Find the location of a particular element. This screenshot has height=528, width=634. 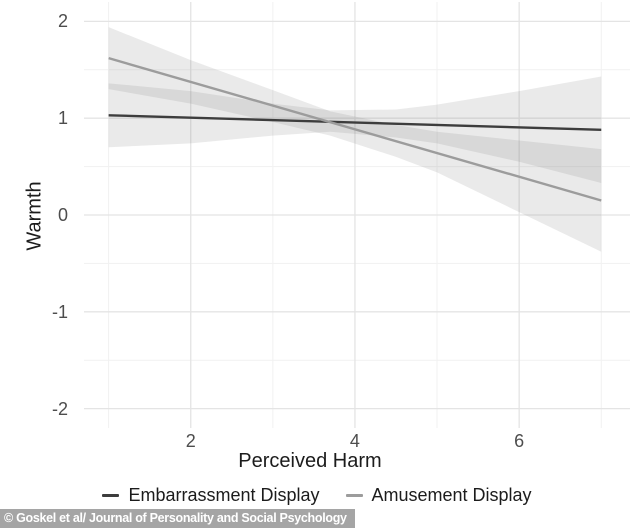

legend-label-amusement: Amusement Display is located at coordinates (451, 495).